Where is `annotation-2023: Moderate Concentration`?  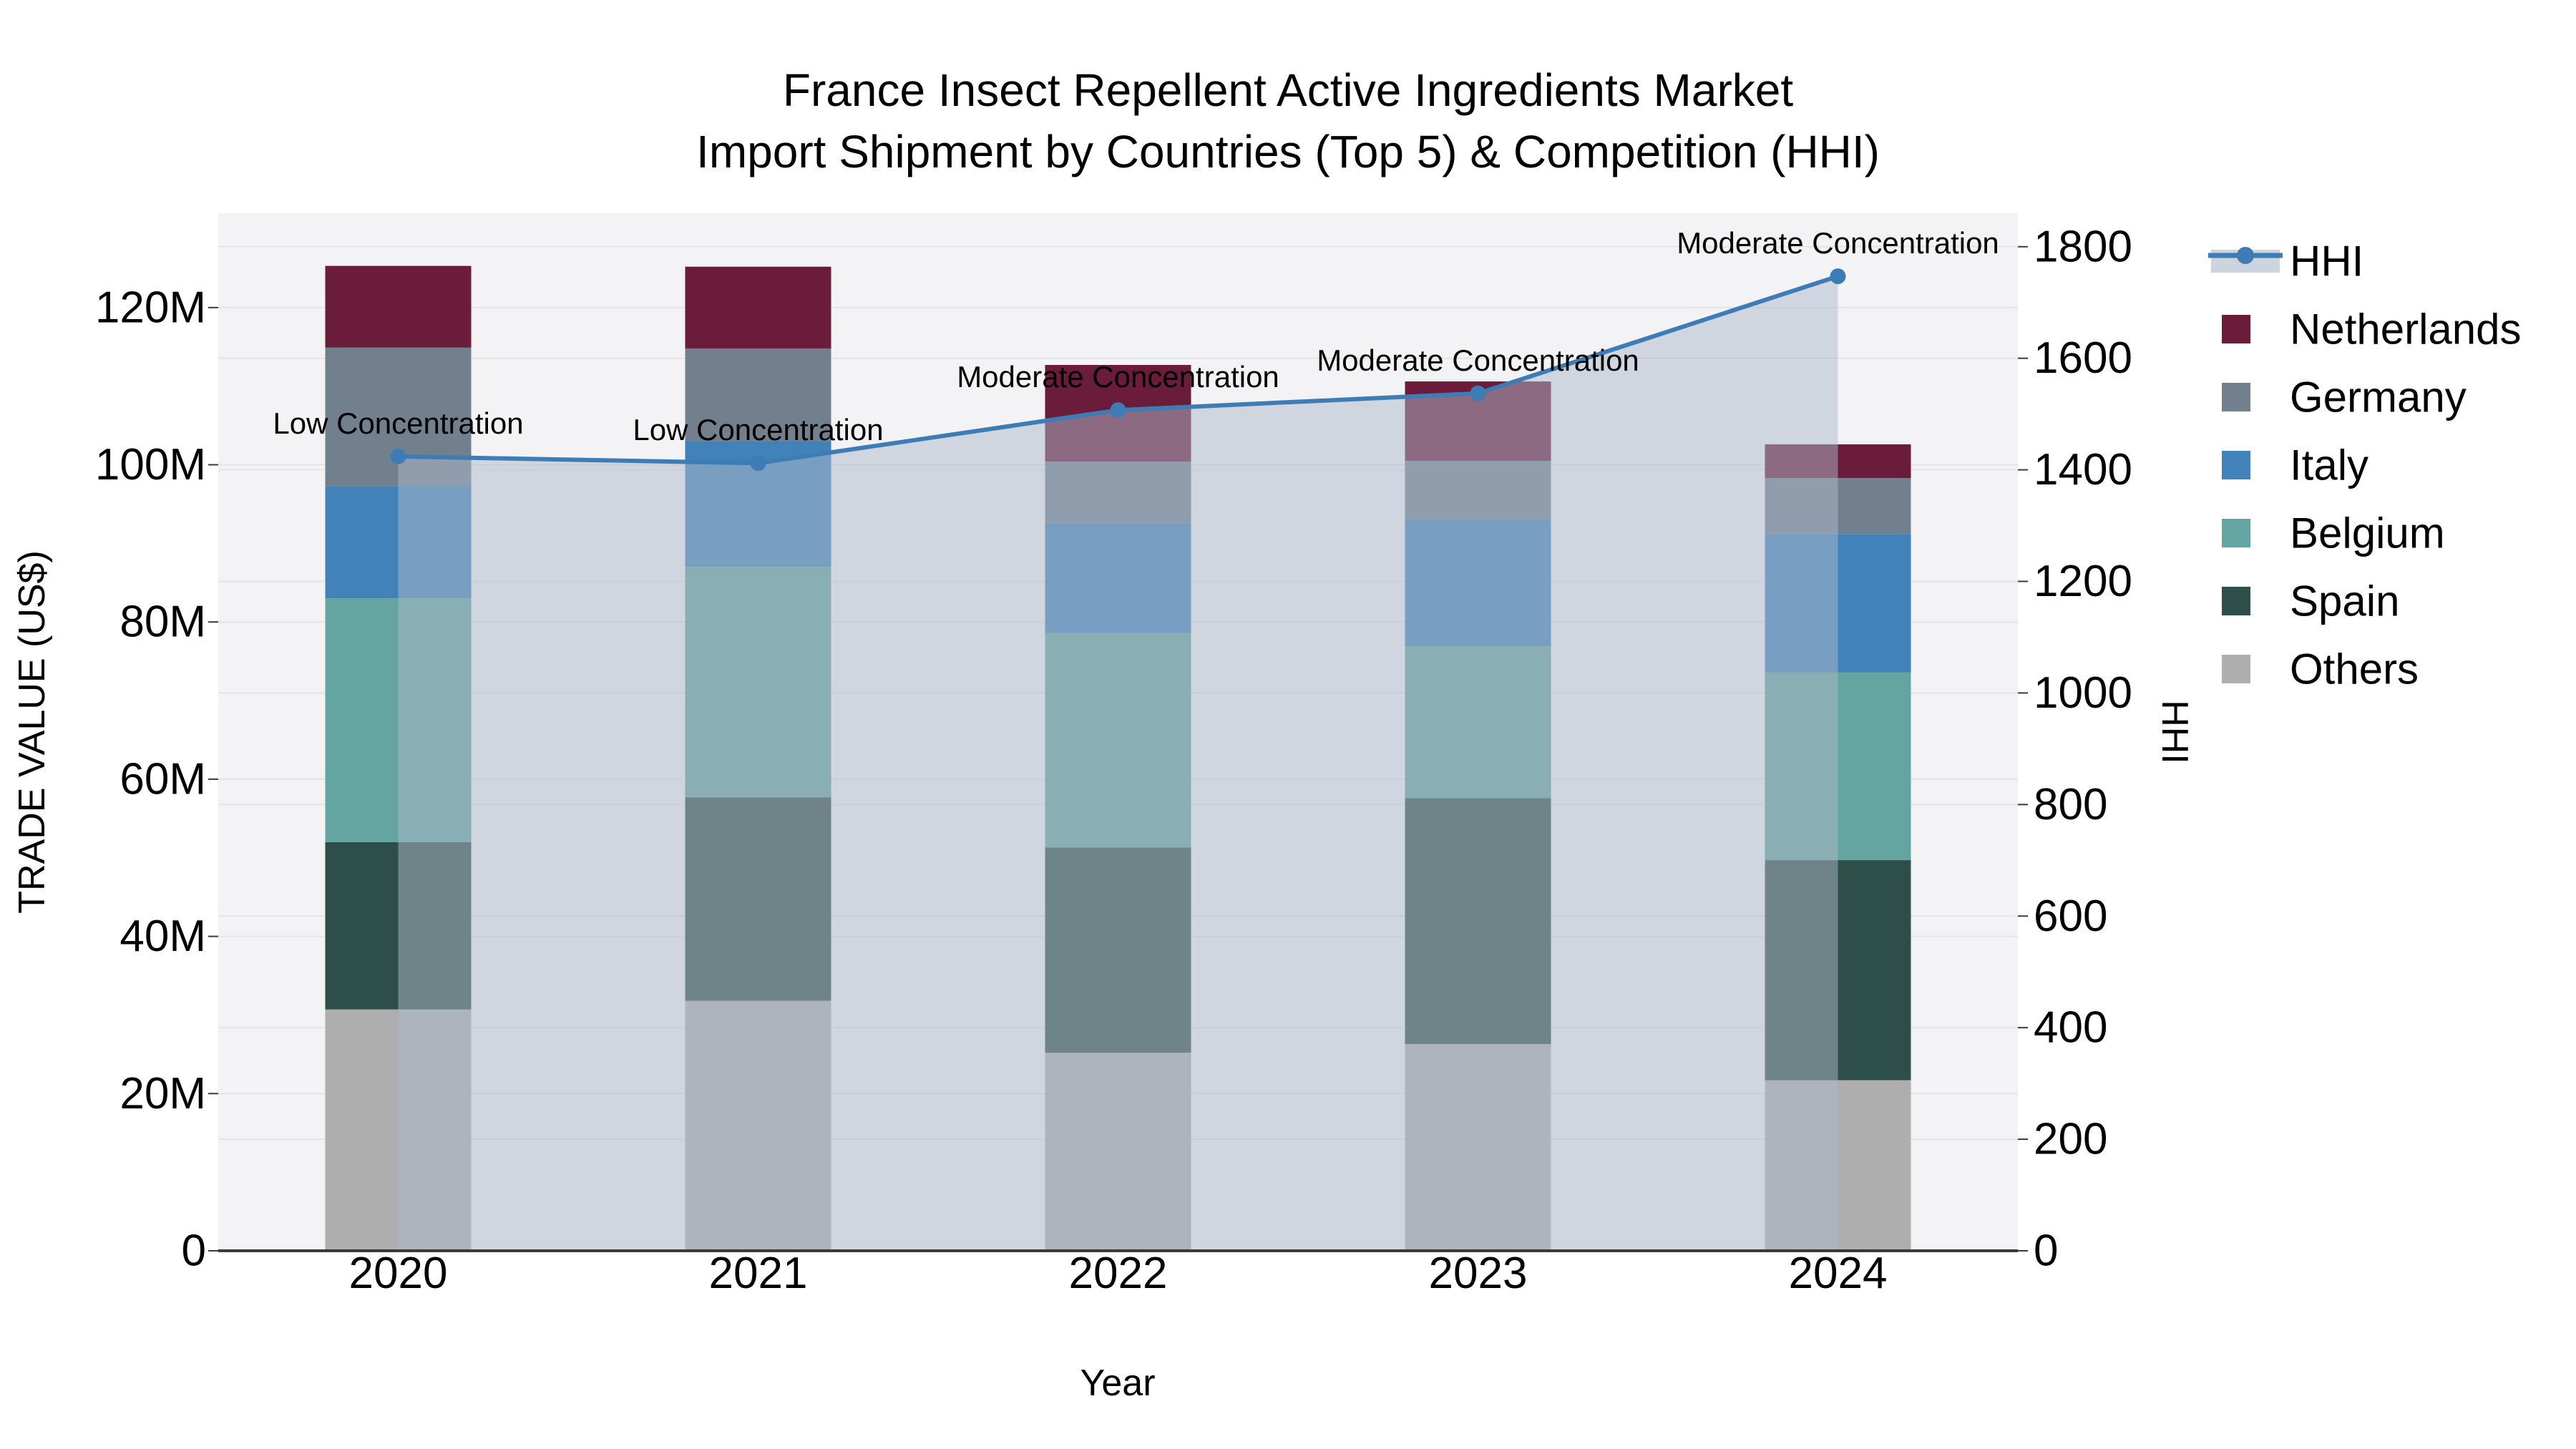
annotation-2023: Moderate Concentration is located at coordinates (1478, 360).